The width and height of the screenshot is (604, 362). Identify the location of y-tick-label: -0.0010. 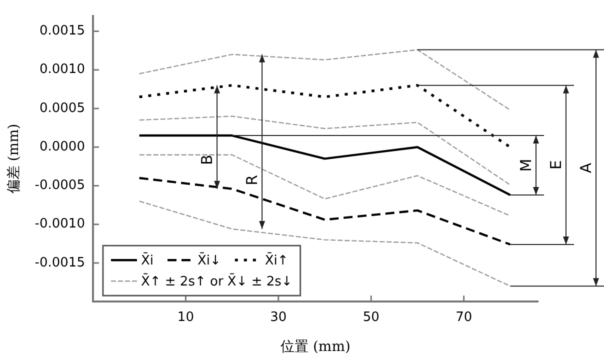
(59, 224).